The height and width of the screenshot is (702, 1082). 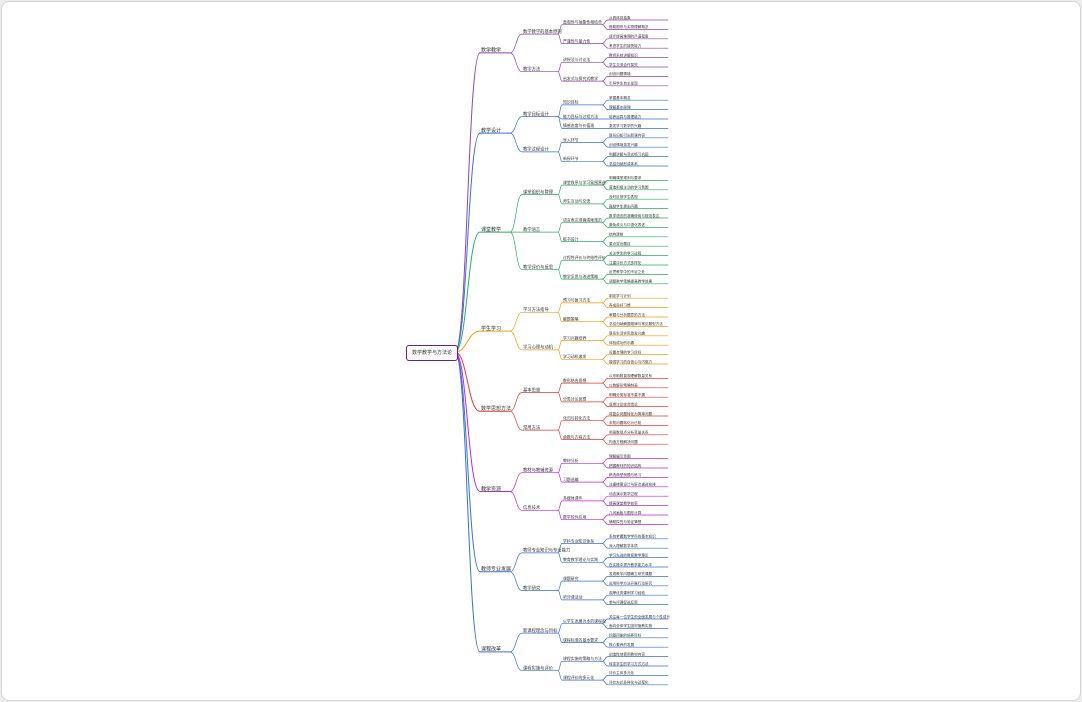 What do you see at coordinates (627, 135) in the screenshot?
I see `mindmap-leaf-node: 联系旧知引出新课内容` at bounding box center [627, 135].